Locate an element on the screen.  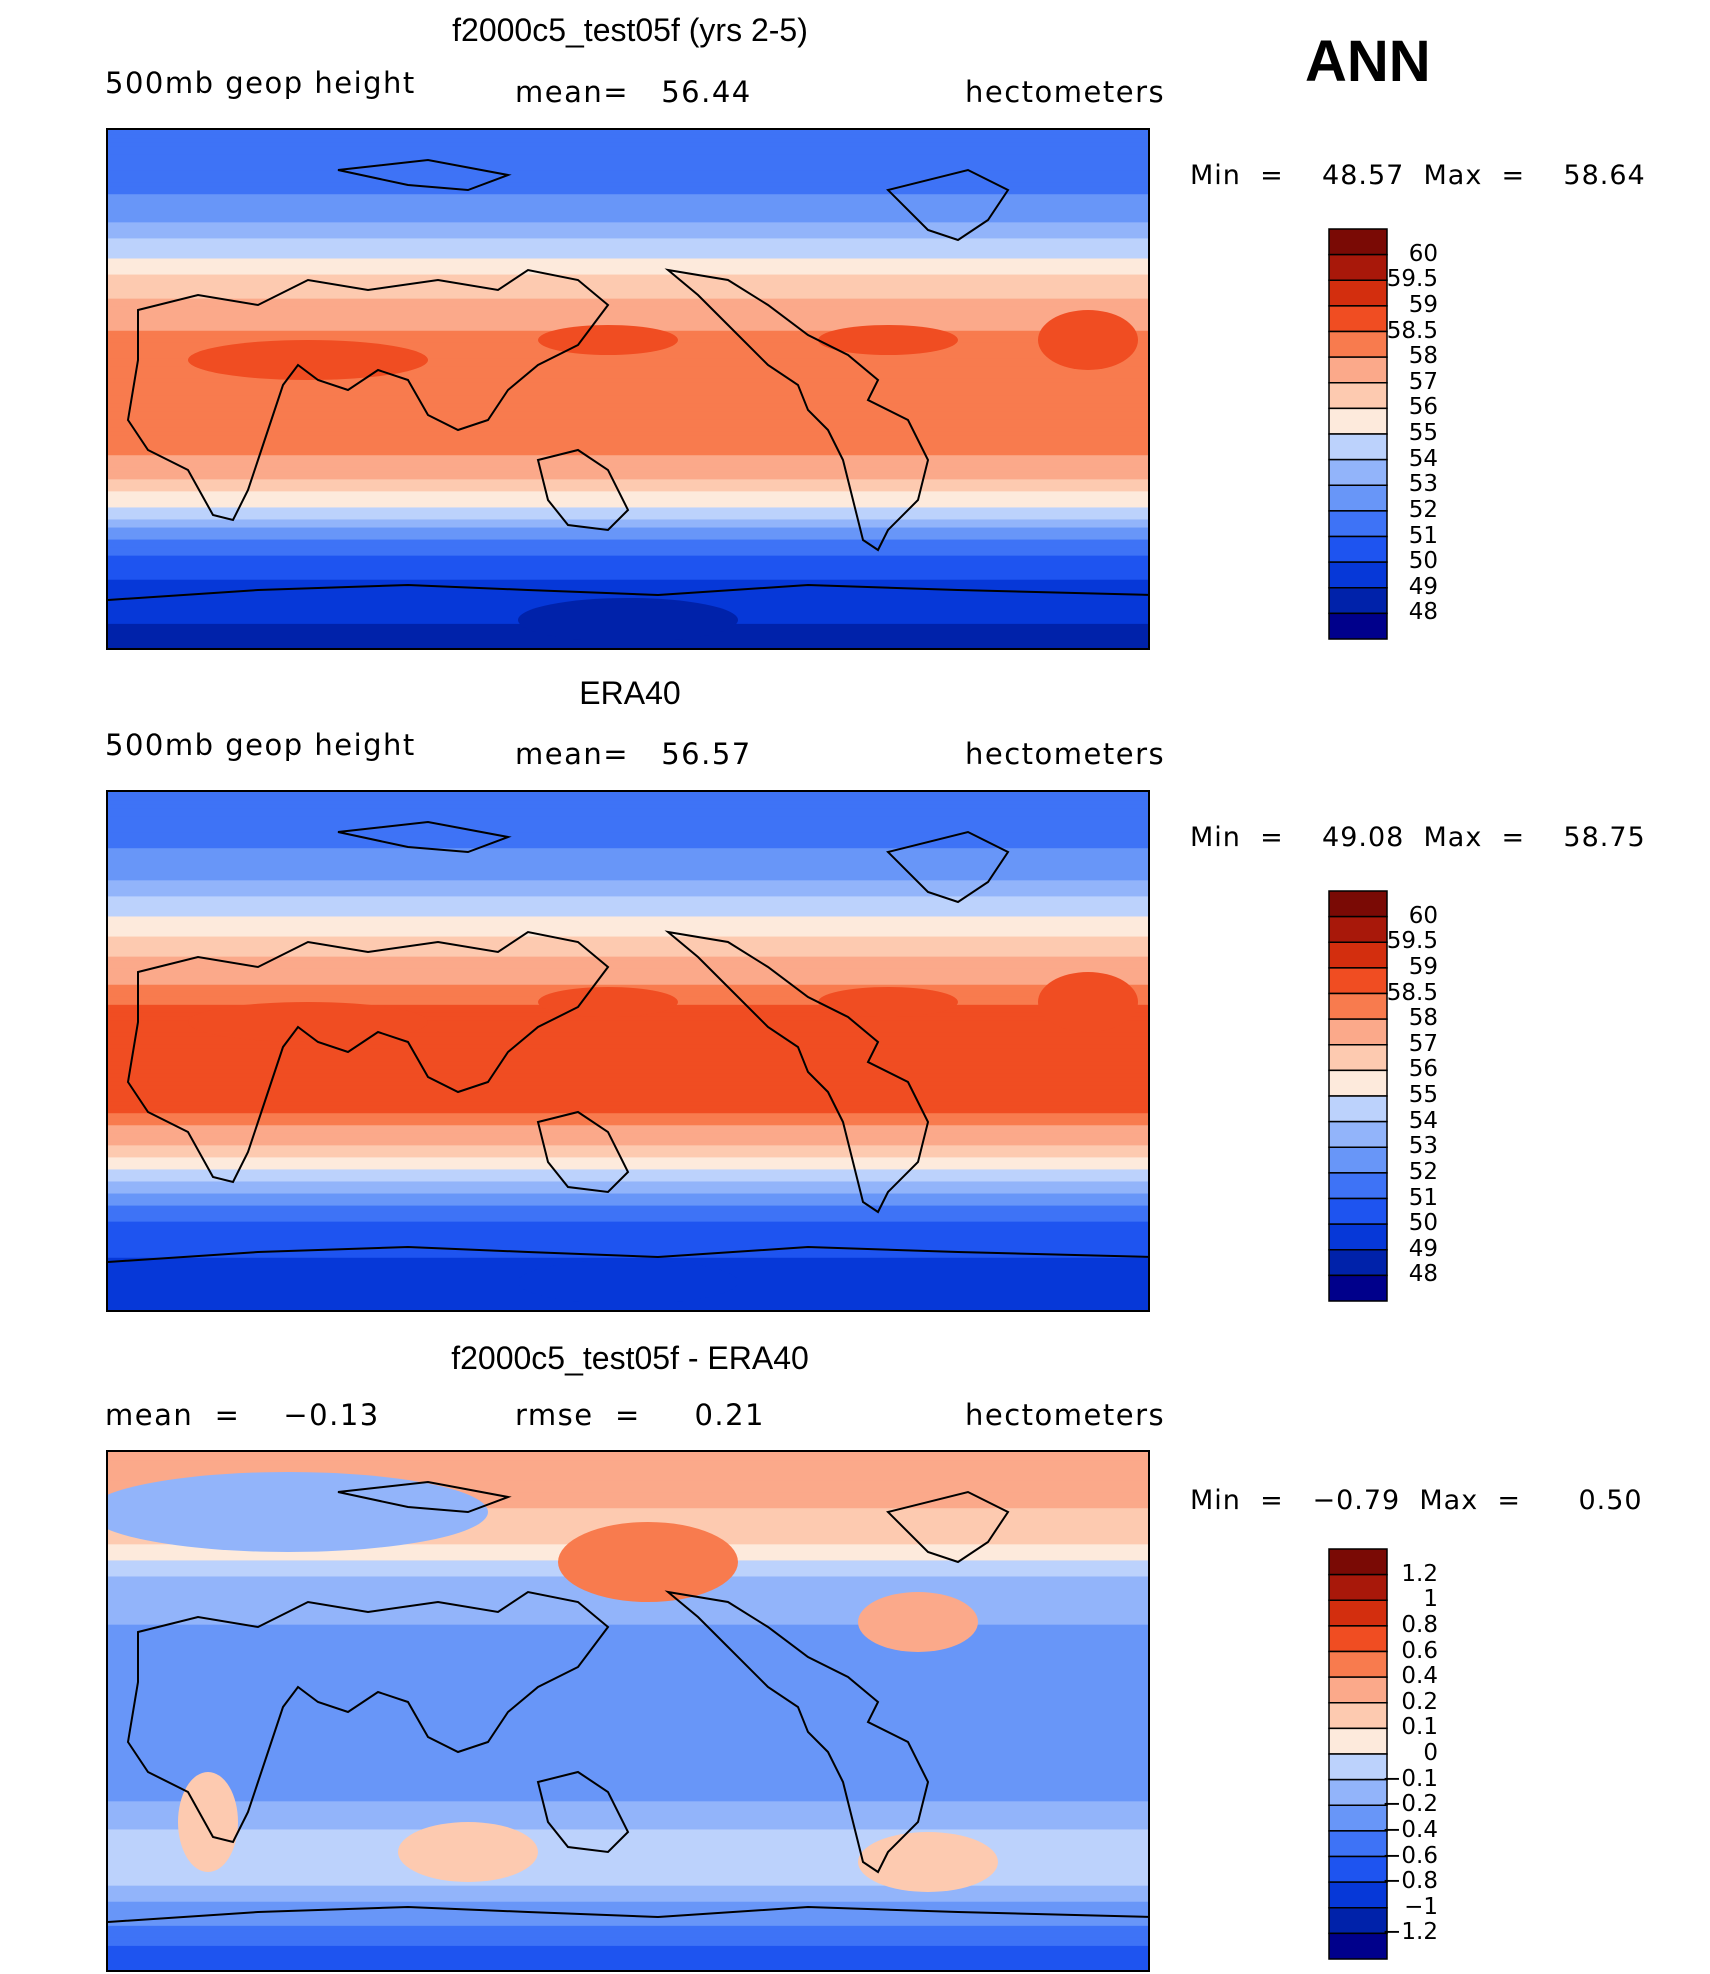
colorbar-tick-label: 58.5 is located at coordinates (1412, 330).